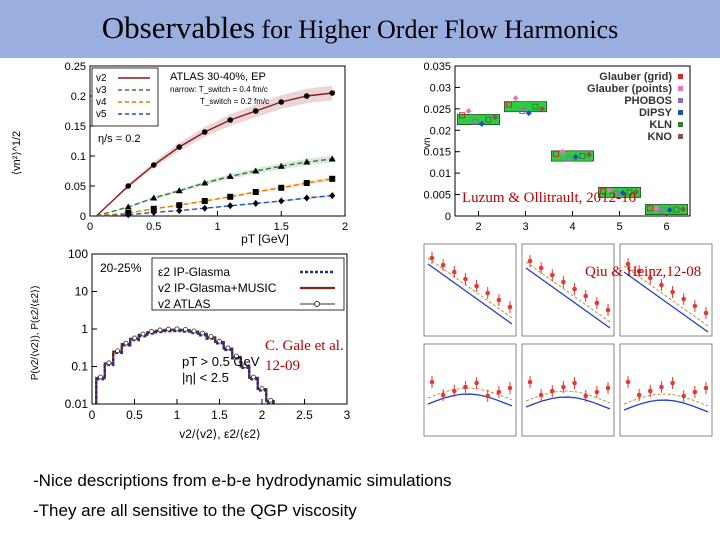 This screenshot has width=720, height=540. I want to click on atlas-legend-line2: narrow: T_switch = 0.4 fm/c, so click(219, 89).